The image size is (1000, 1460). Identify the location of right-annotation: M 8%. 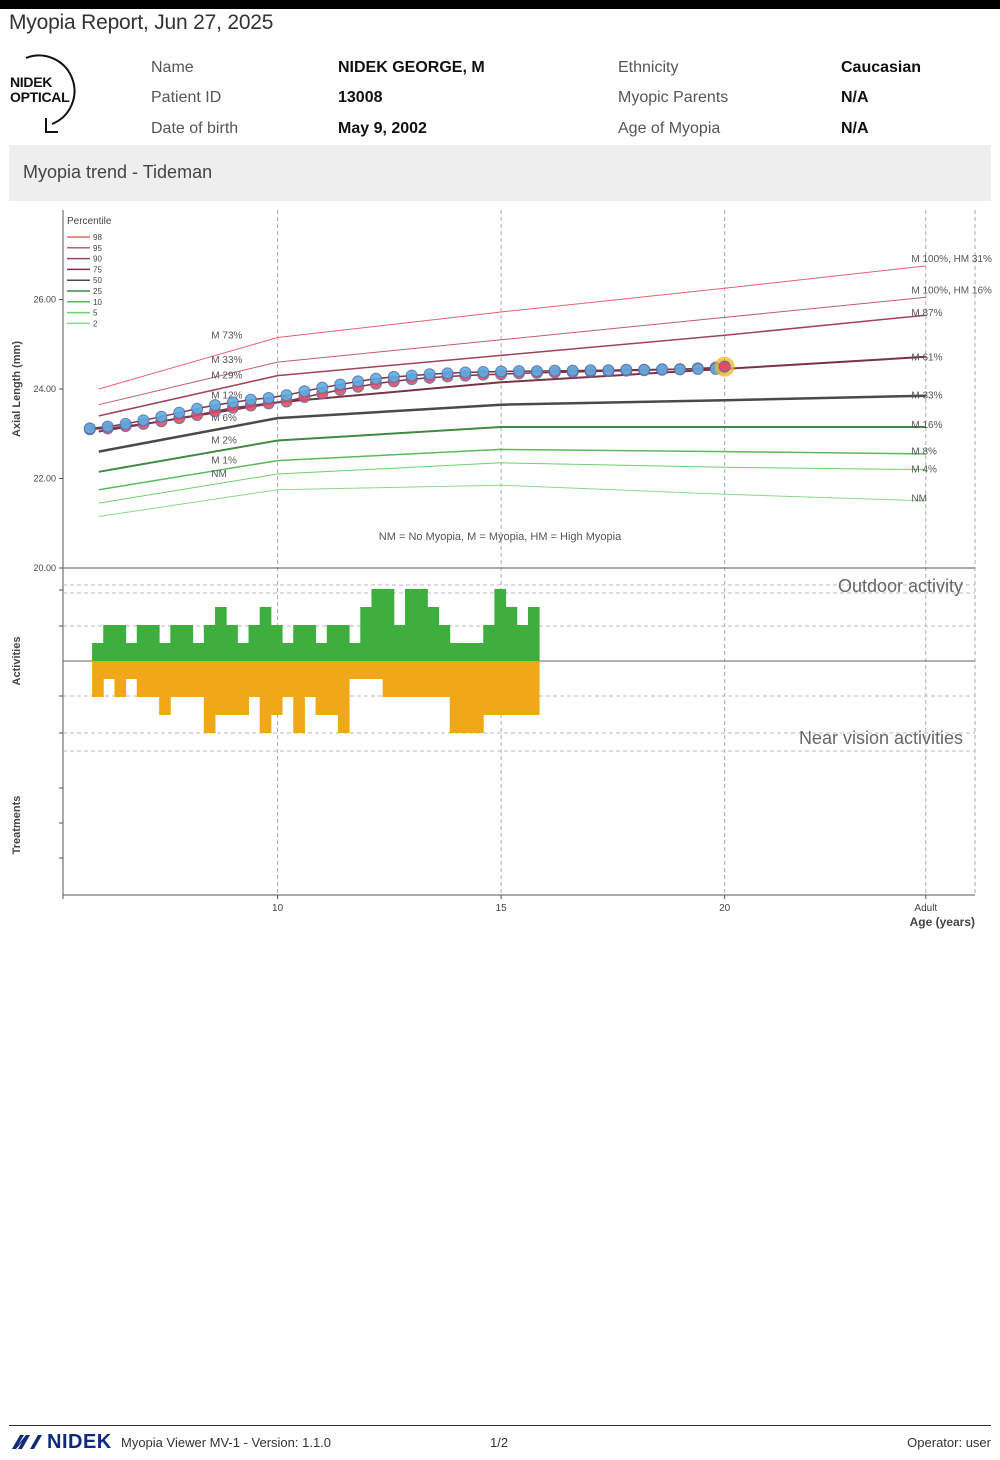
(924, 452).